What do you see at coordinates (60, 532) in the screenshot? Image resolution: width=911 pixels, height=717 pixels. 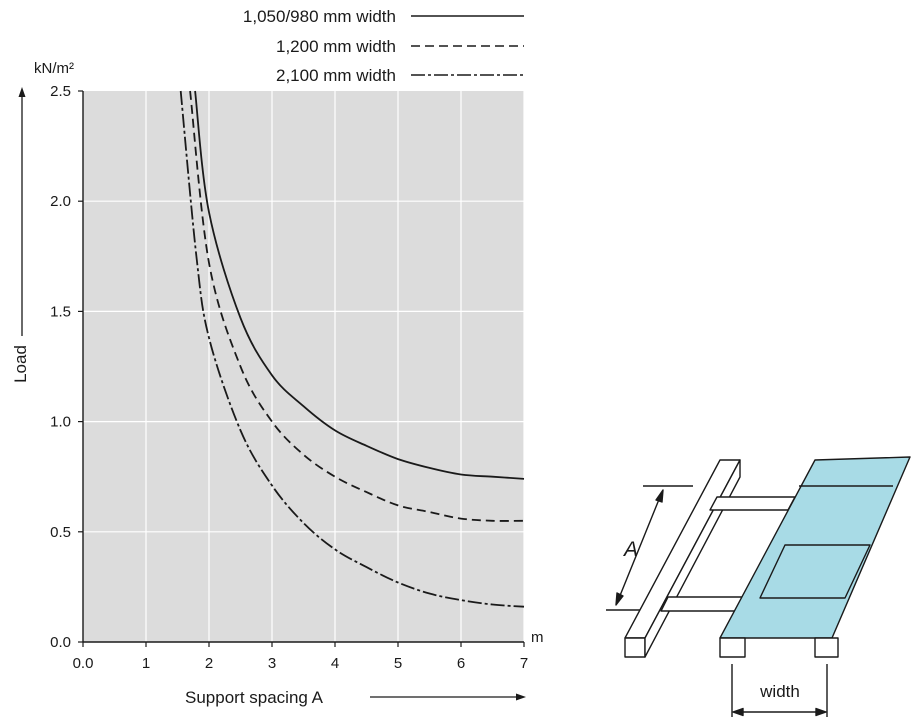 I see `y-tick-label: 0.5` at bounding box center [60, 532].